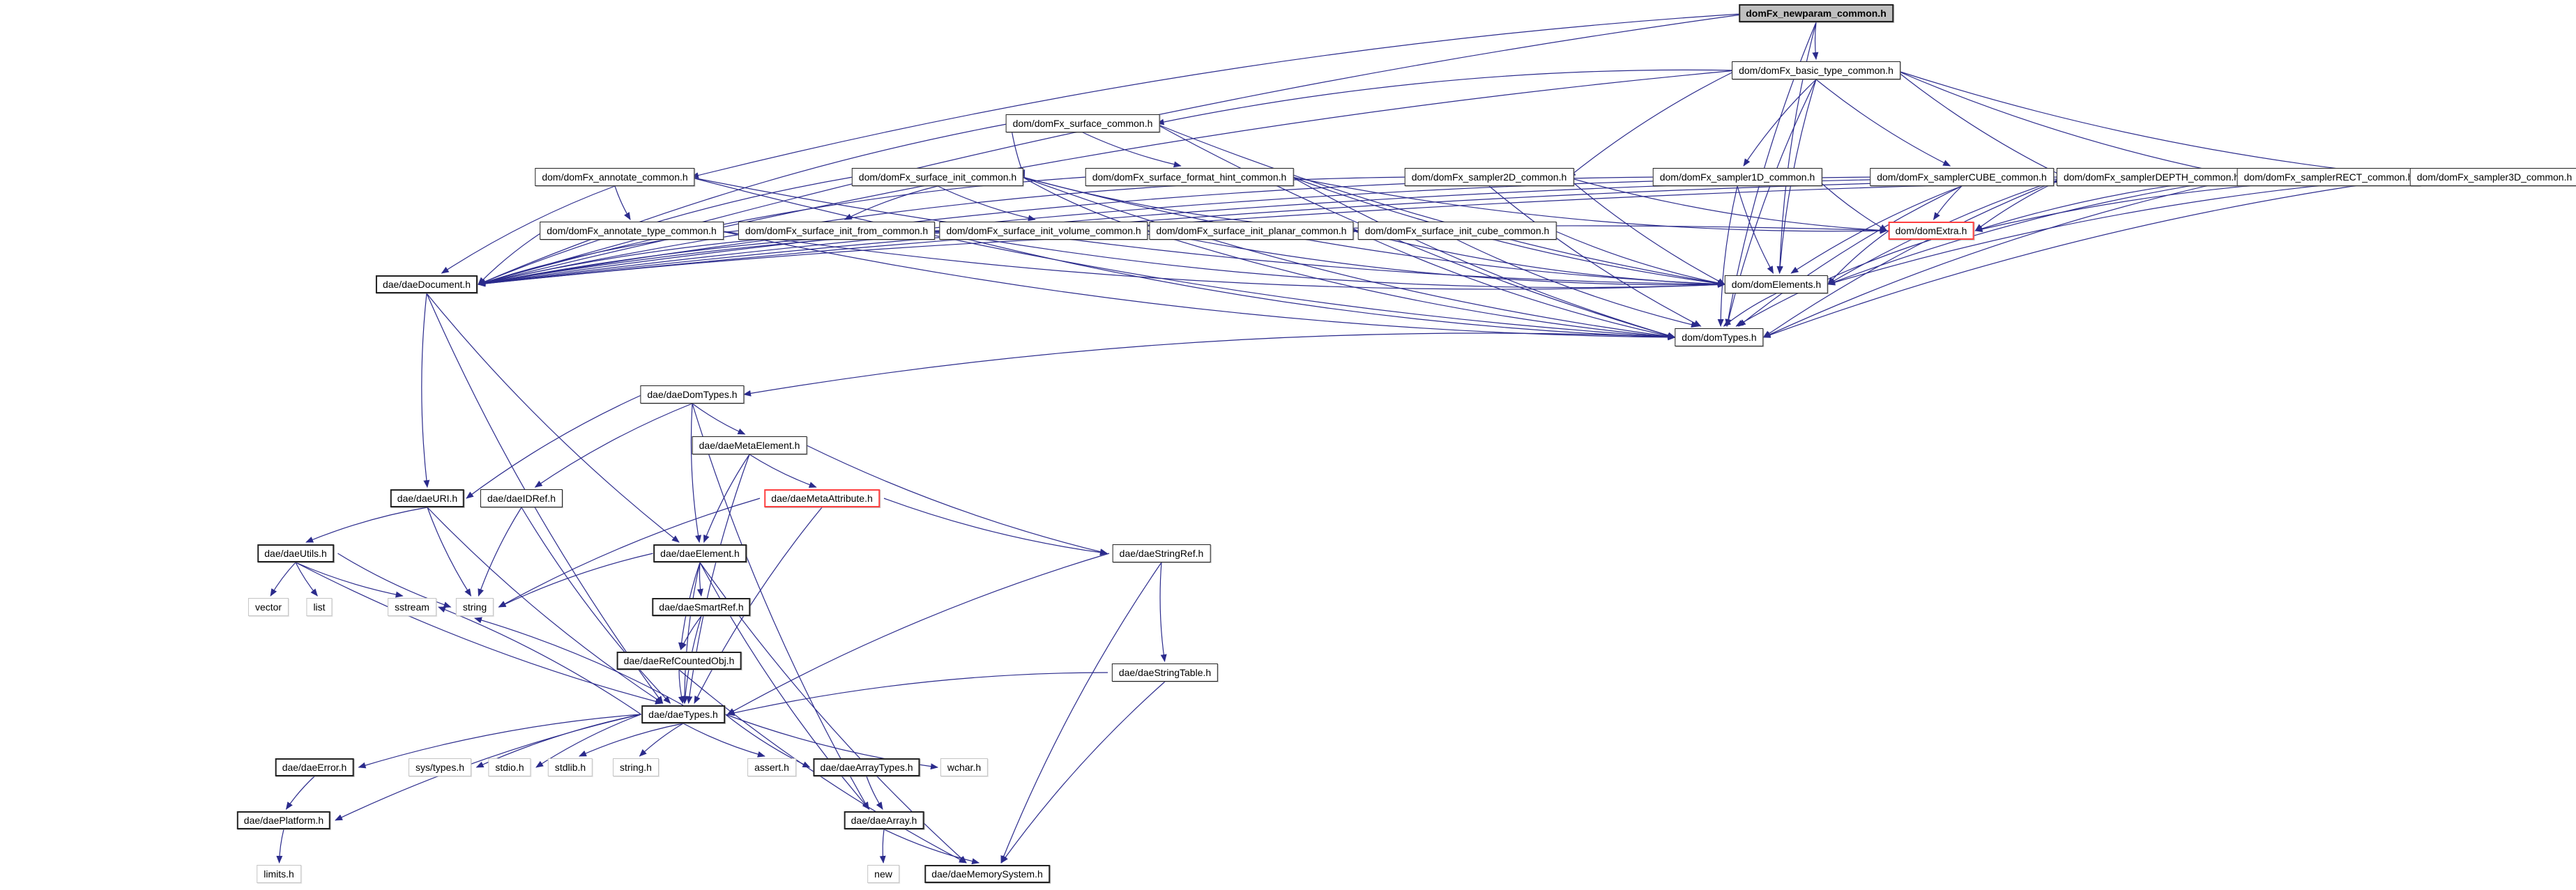  I want to click on edge-metaattr-to-string, so click(629, 553).